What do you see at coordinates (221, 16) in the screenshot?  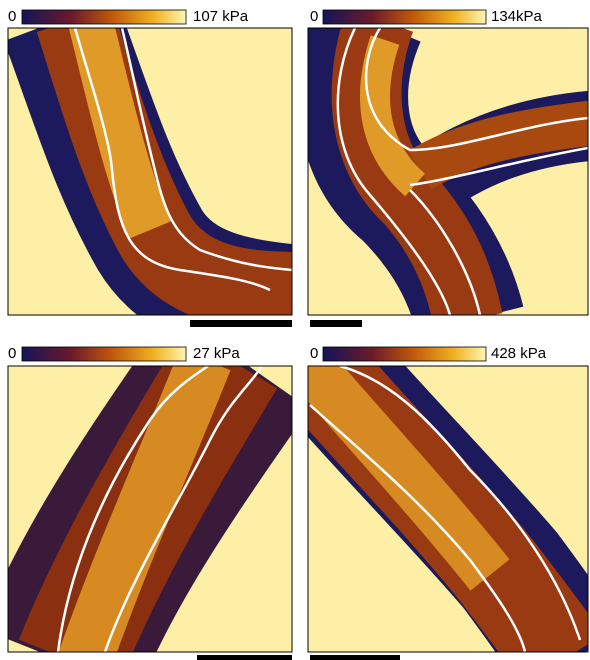 I see `scale-max: 107 kPa` at bounding box center [221, 16].